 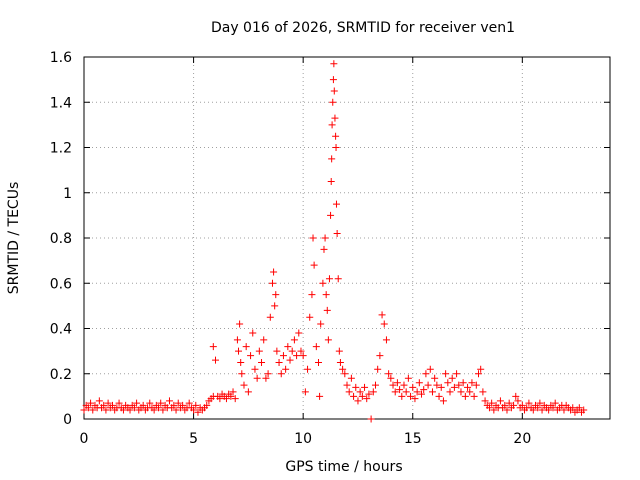 What do you see at coordinates (522, 439) in the screenshot?
I see `x-tick-label: 20` at bounding box center [522, 439].